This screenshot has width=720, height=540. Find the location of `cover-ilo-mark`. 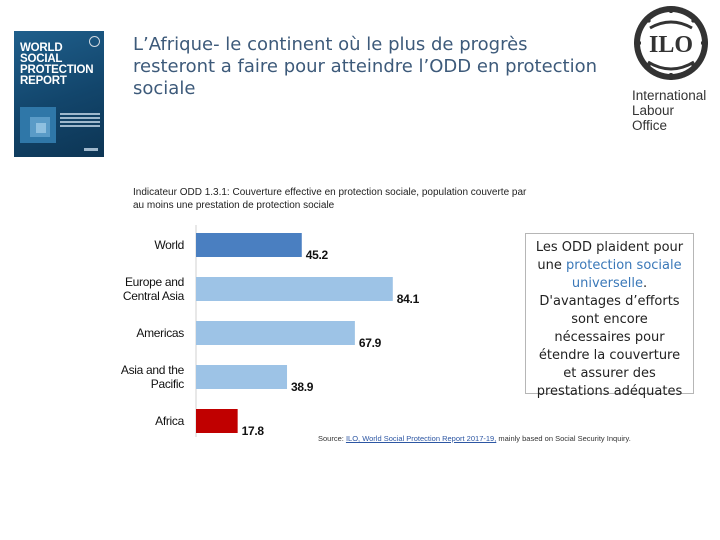

cover-ilo-mark is located at coordinates (94, 41).